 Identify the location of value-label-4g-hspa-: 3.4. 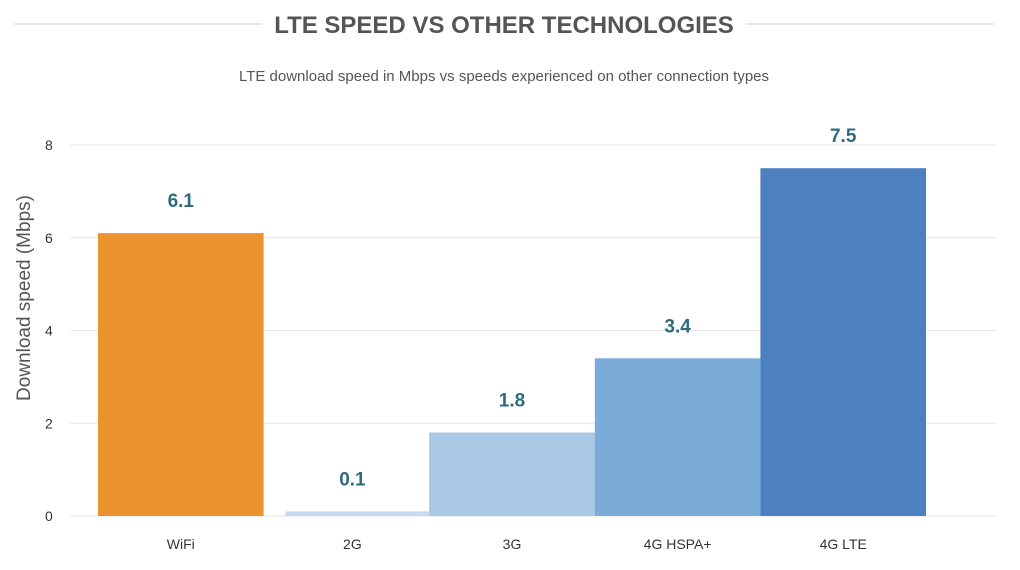
(677, 326).